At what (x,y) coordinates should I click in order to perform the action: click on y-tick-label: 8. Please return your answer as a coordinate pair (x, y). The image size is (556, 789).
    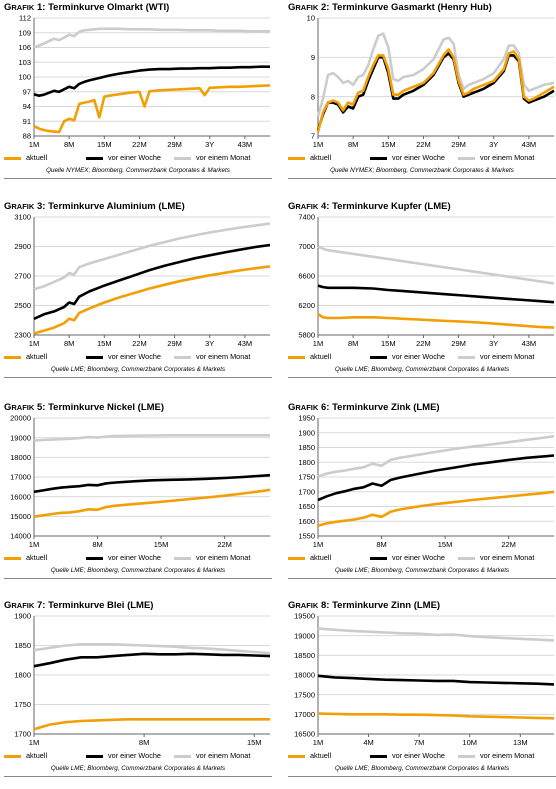
    Looking at the image, I should click on (313, 96).